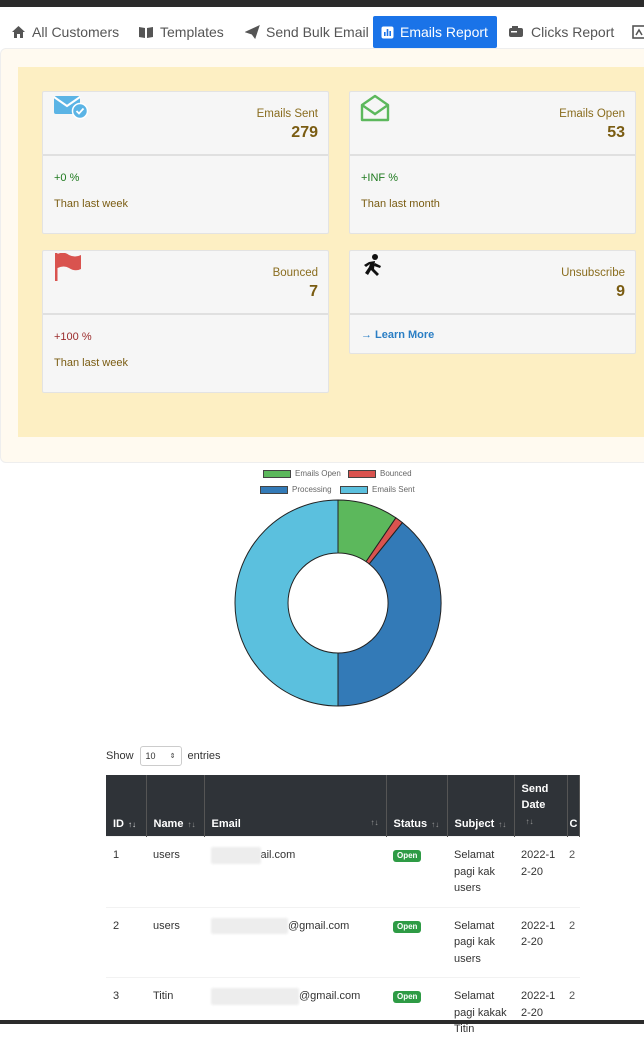 The height and width of the screenshot is (1048, 644). I want to click on legend-item-emails-sent: Emails Sent, so click(377, 489).